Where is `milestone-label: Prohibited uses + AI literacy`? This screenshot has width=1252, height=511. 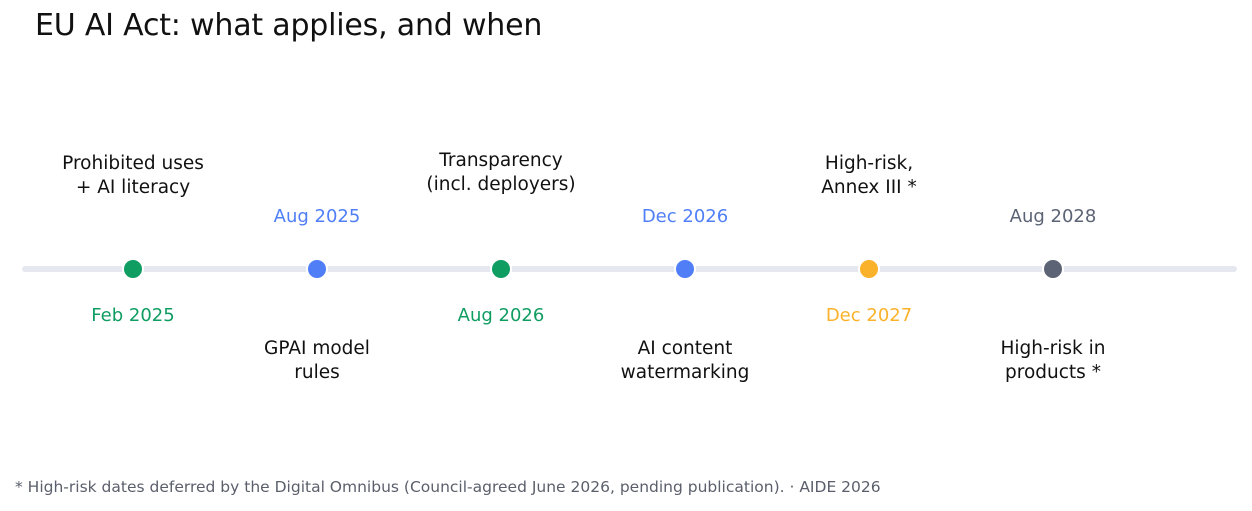
milestone-label: Prohibited uses + AI literacy is located at coordinates (133, 176).